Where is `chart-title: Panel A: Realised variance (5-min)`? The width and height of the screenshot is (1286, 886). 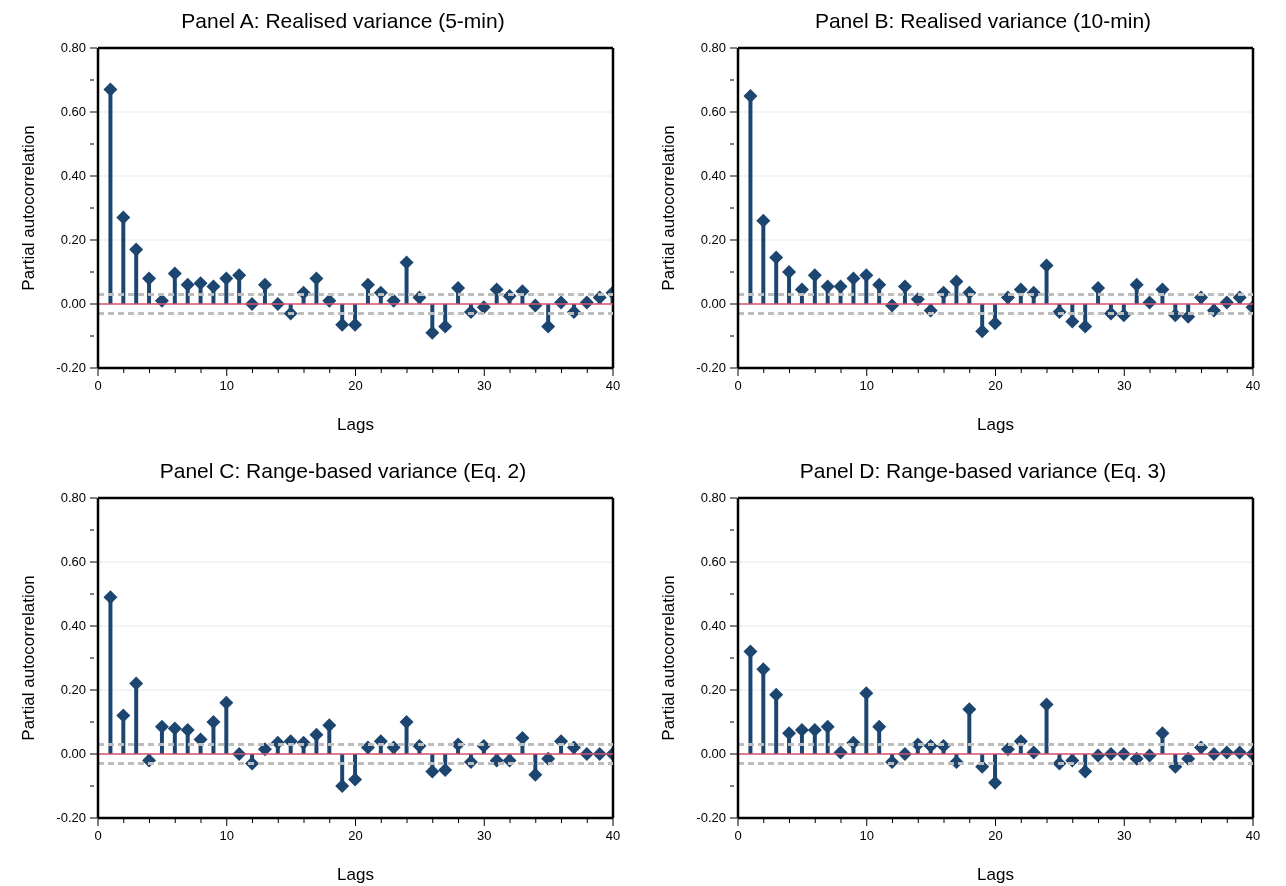 chart-title: Panel A: Realised variance (5-min) is located at coordinates (343, 21).